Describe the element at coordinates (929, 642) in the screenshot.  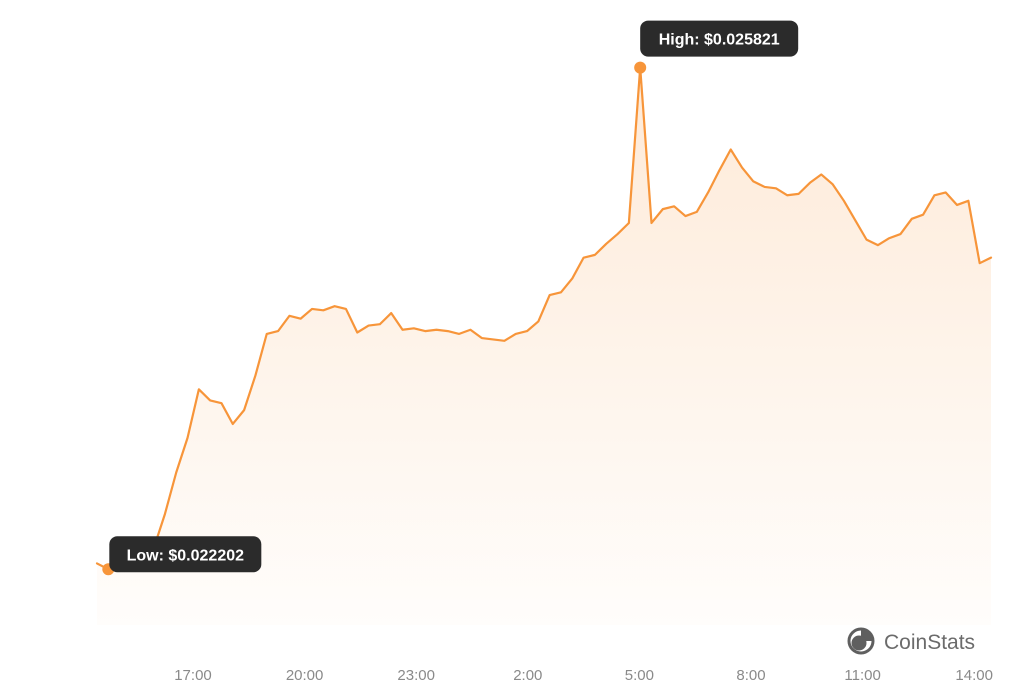
I see `brand-name: CoinStats` at that location.